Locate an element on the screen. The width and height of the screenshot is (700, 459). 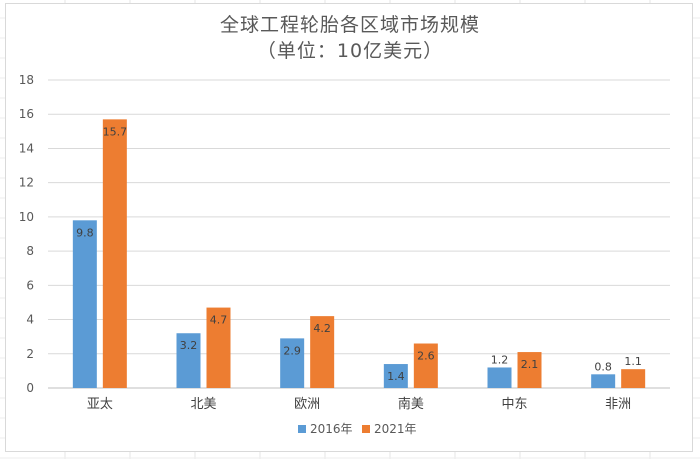
x-category-label: 亚太 is located at coordinates (100, 404).